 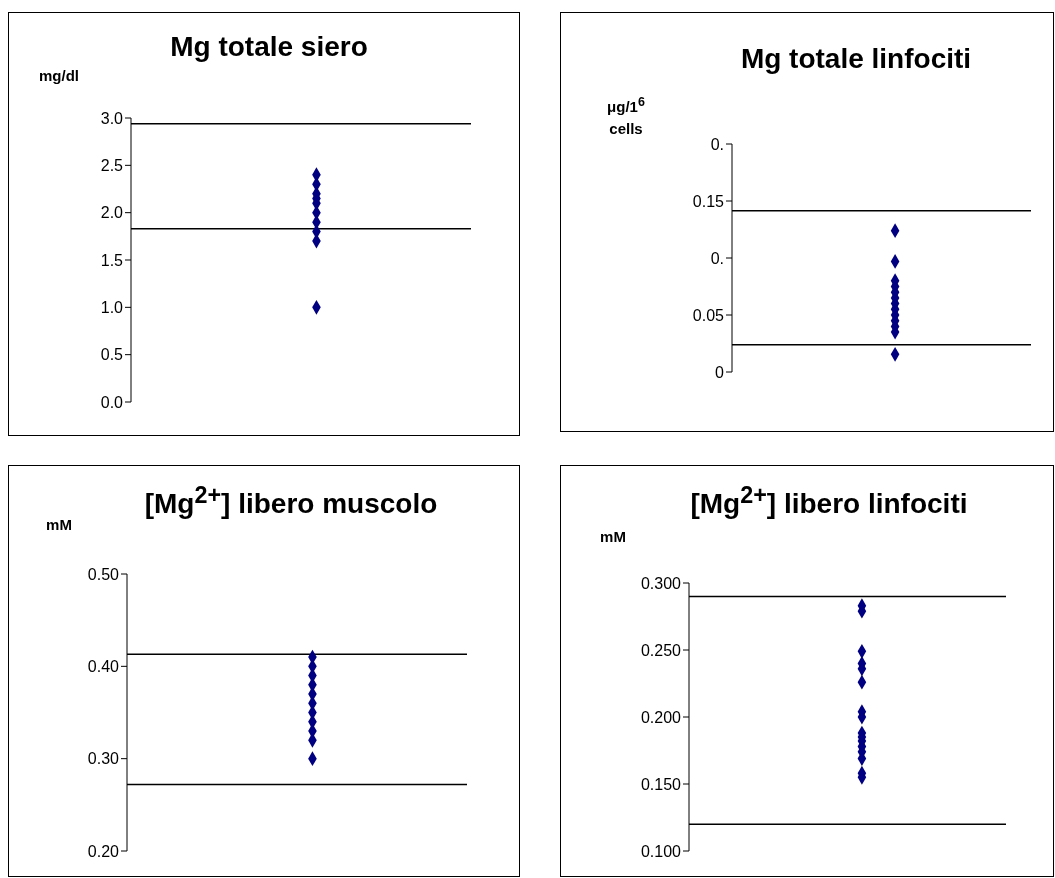 What do you see at coordinates (103, 759) in the screenshot?
I see `y-tick-label: 0.30` at bounding box center [103, 759].